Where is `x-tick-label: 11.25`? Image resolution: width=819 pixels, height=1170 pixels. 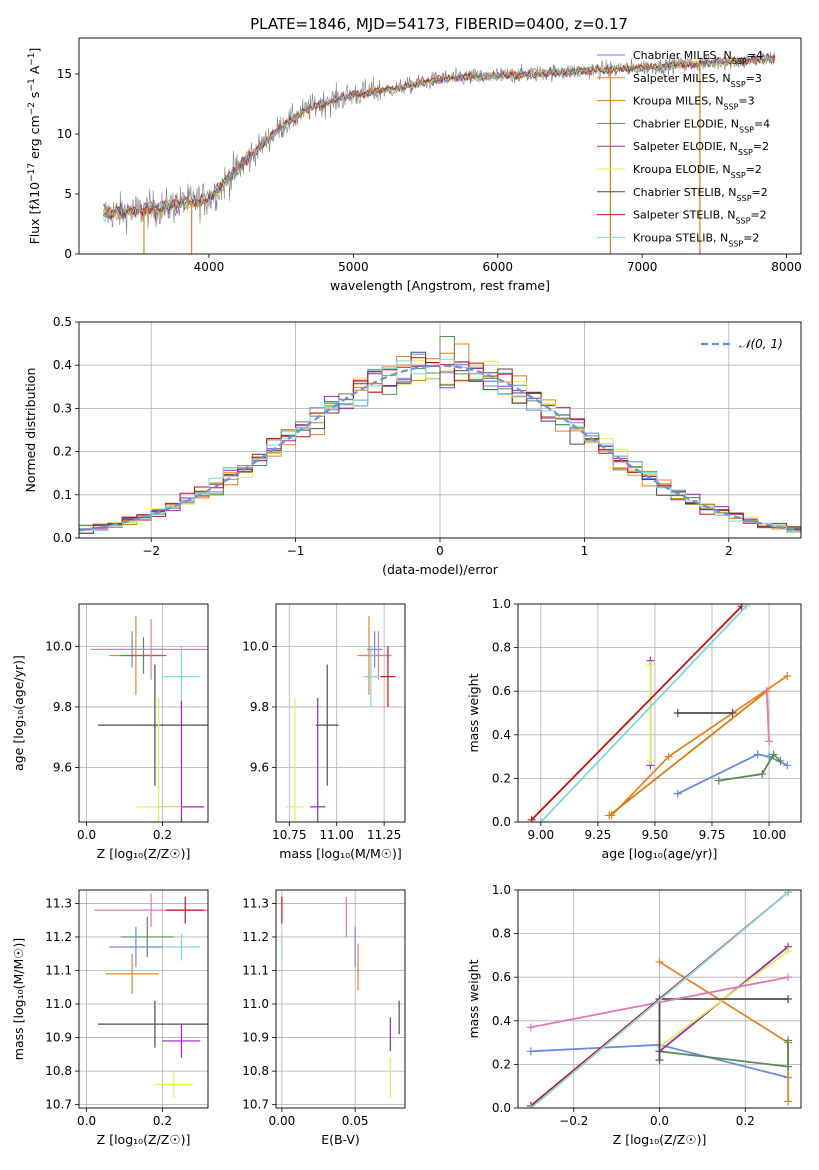 x-tick-label: 11.25 is located at coordinates (384, 835).